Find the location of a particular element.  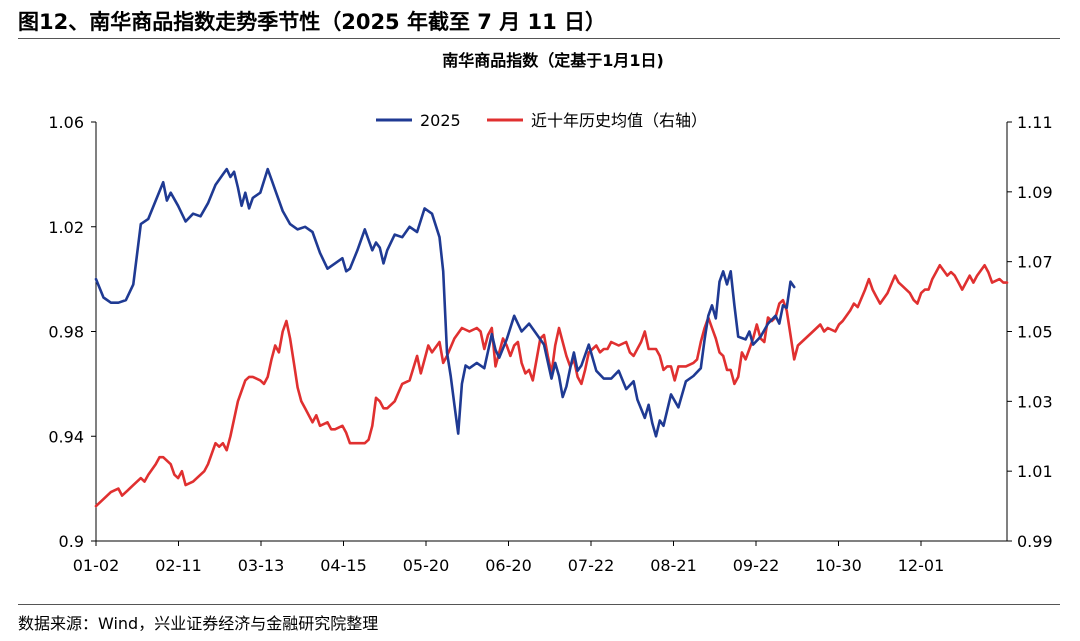

legend: 2025 近十年历史均值（右轴） is located at coordinates (541, 120).